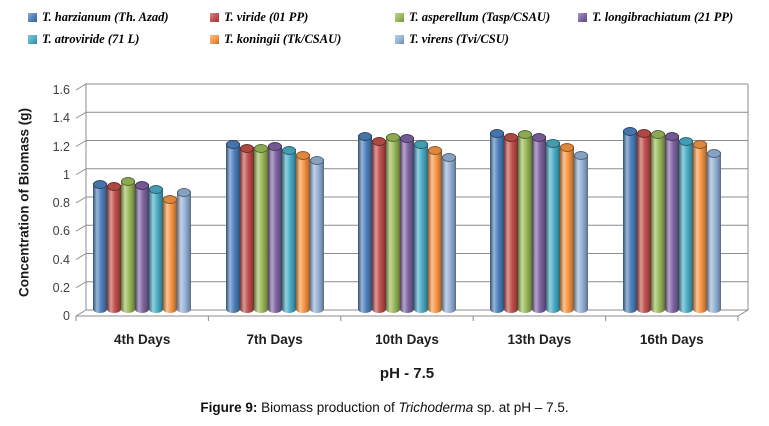  What do you see at coordinates (61, 90) in the screenshot?
I see `y-tick-label: 1.6` at bounding box center [61, 90].